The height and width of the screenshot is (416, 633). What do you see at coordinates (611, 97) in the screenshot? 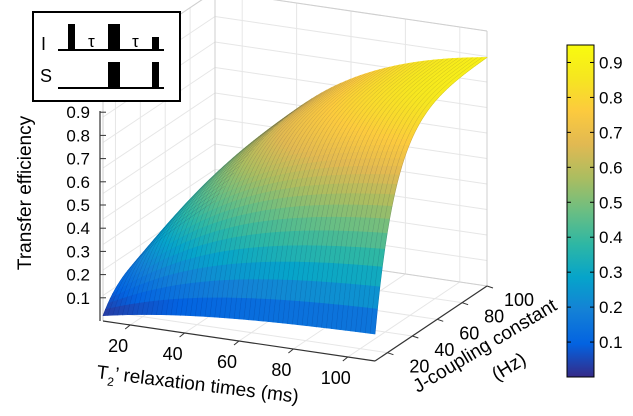
I see `colorbar-tick-label: 0.8` at bounding box center [611, 97].